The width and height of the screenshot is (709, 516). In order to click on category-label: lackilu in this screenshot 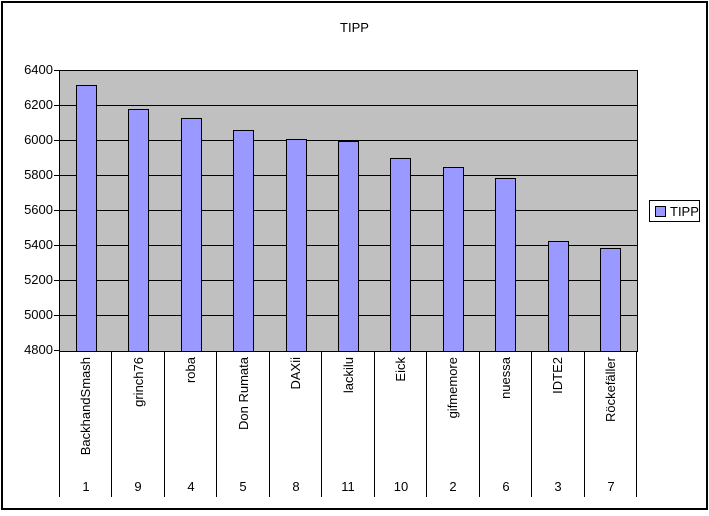, I will do `click(348, 375)`.